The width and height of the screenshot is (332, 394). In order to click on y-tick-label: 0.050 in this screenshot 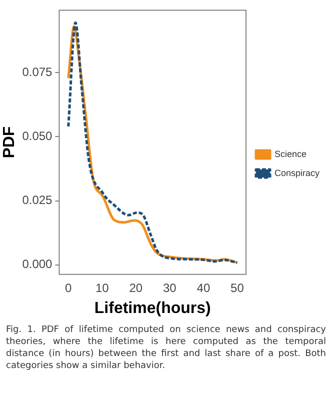, I will do `click(37, 135)`.